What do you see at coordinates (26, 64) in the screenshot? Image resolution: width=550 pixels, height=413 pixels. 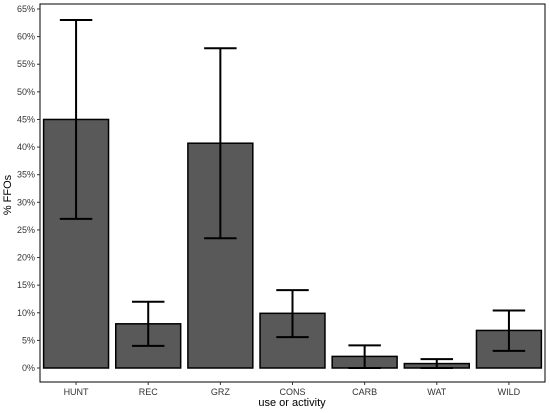 I see `y-tick-label: 55%` at bounding box center [26, 64].